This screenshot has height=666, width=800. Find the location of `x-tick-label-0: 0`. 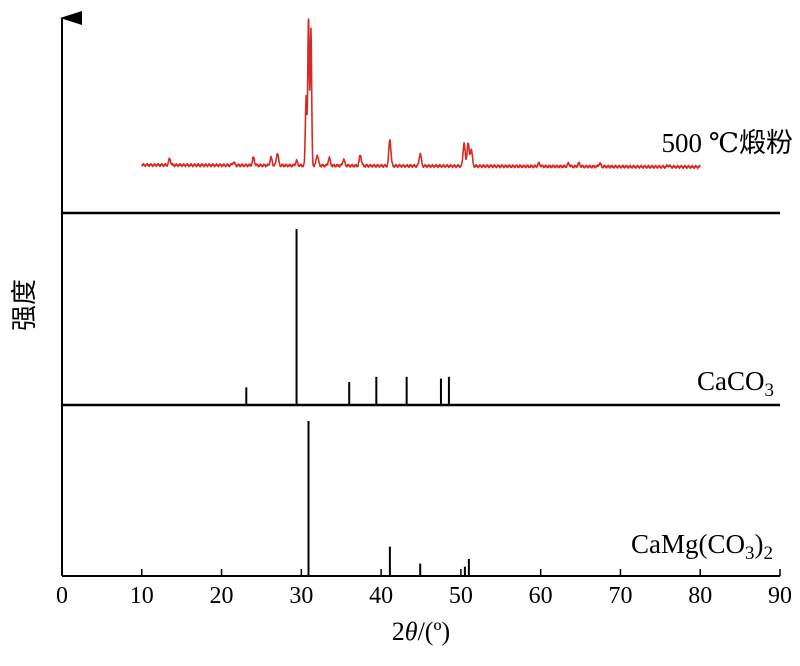

x-tick-label-0: 0 is located at coordinates (62, 596).